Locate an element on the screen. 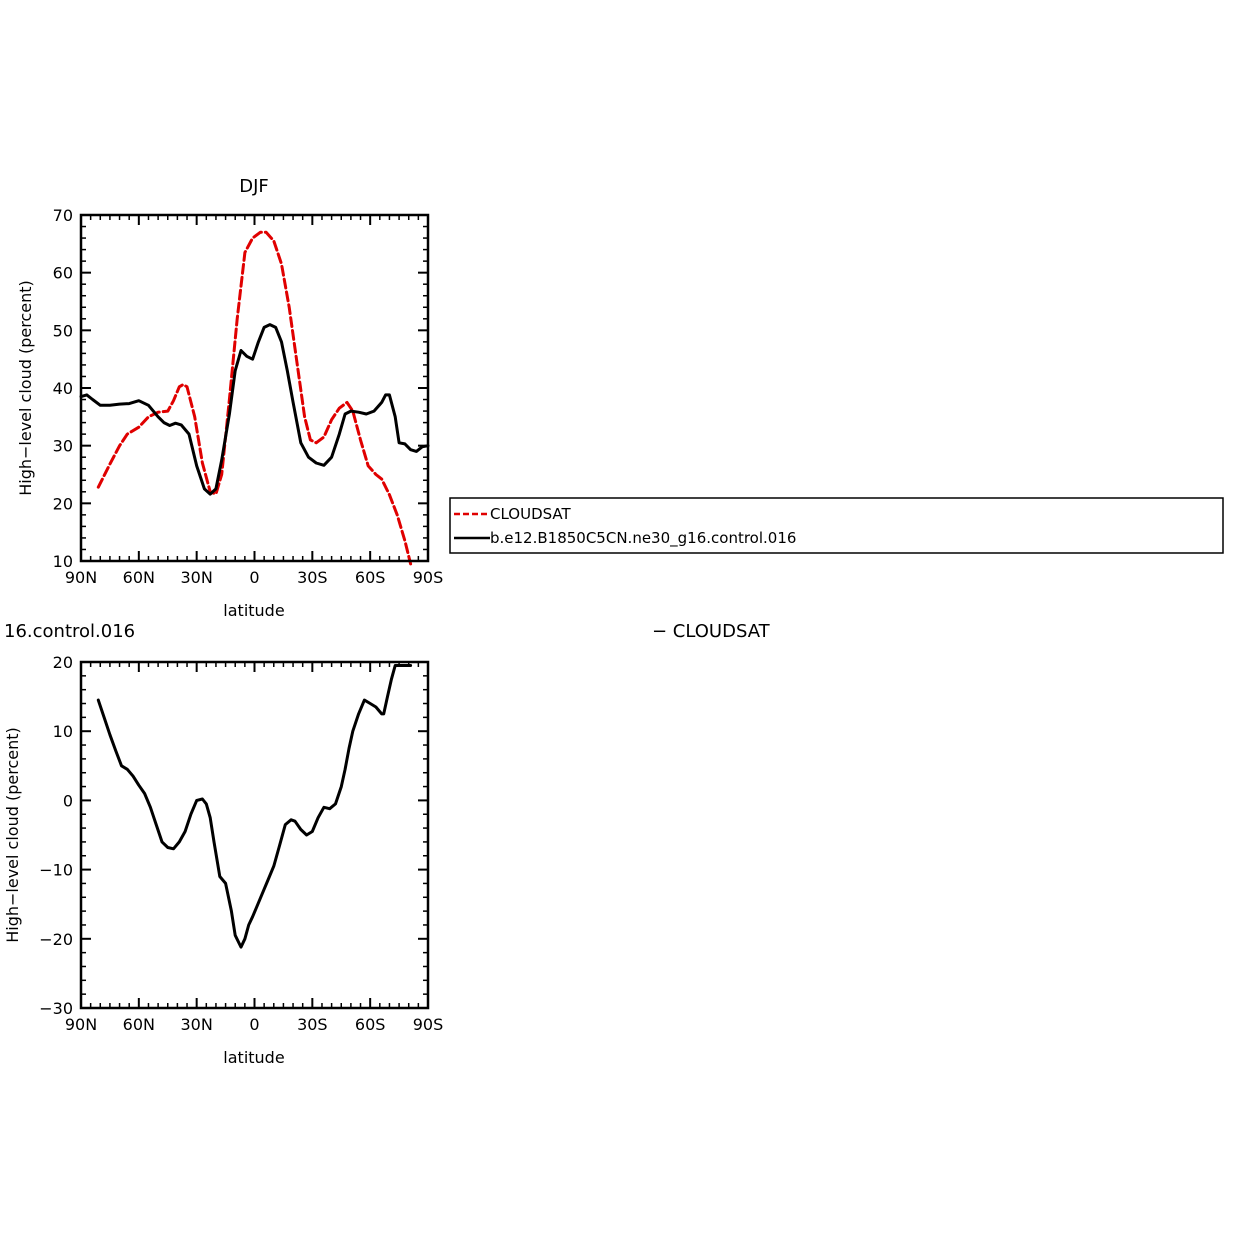 This screenshot has width=1242, height=1241. top-plot-area: 90N 60N 30N 0 30S 60S 90S 10 20 30 40 50 60 70 is located at coordinates (248, 396).